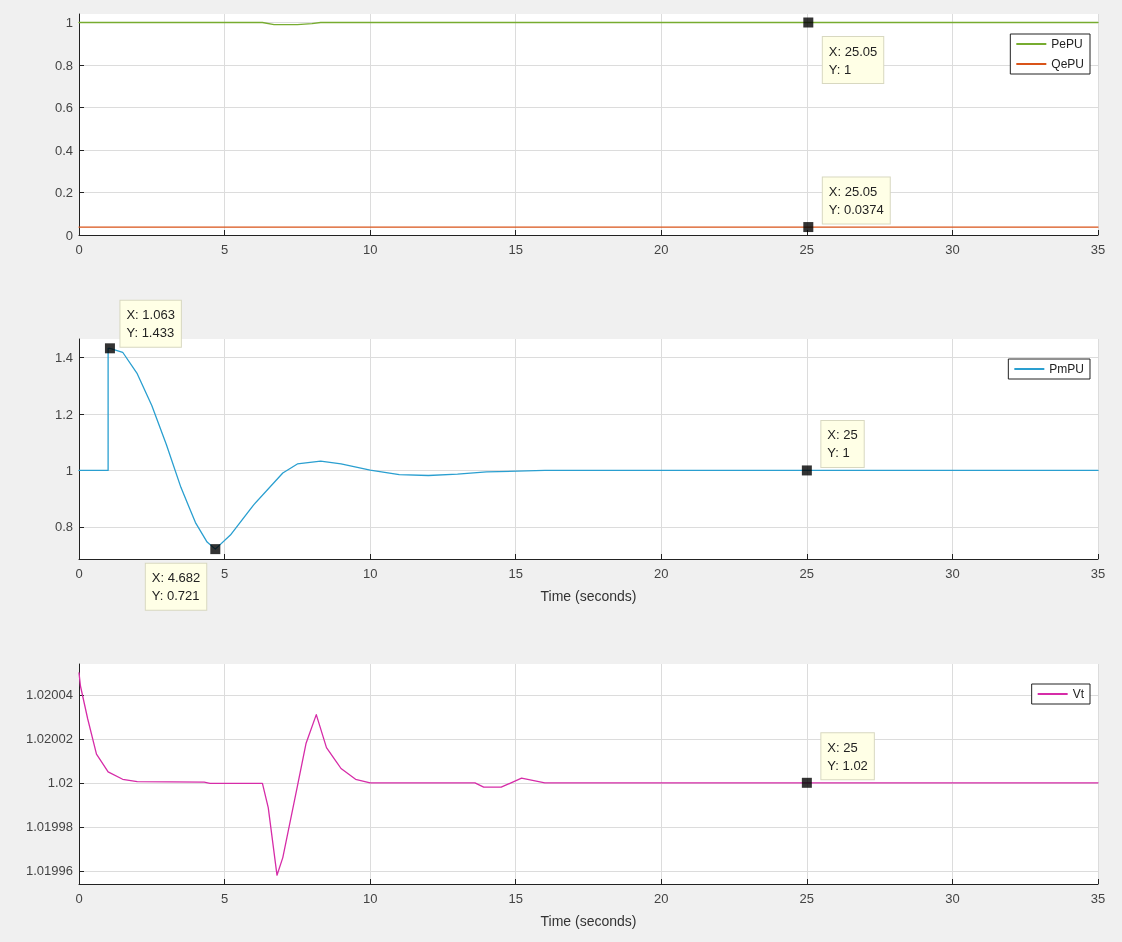 The image size is (1122, 942). What do you see at coordinates (1068, 64) in the screenshot?
I see `legend-label: QePU` at bounding box center [1068, 64].